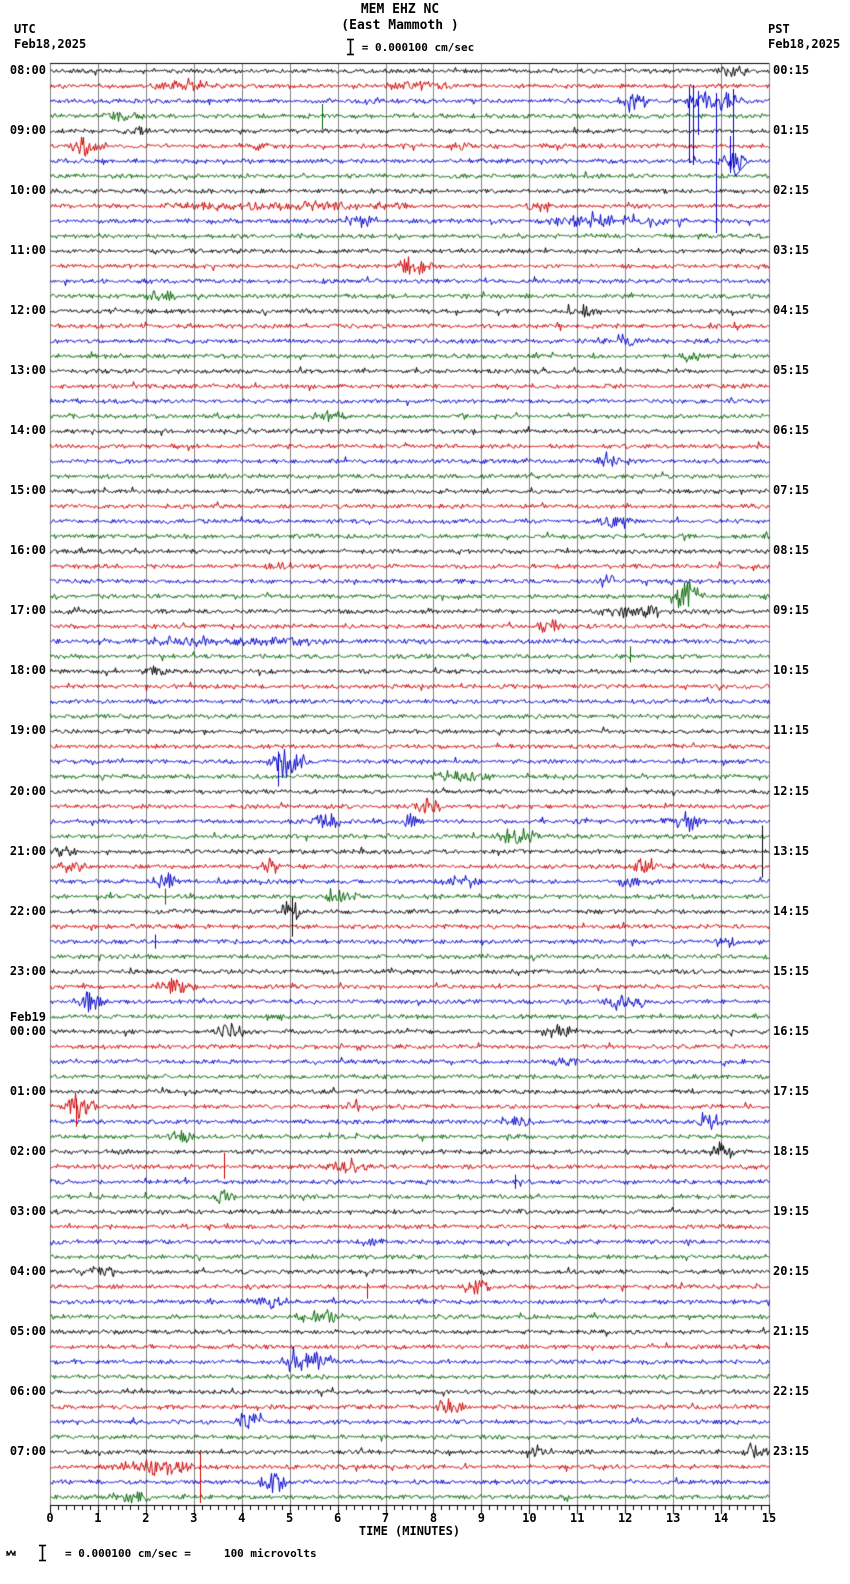  What do you see at coordinates (27, 310) in the screenshot?
I see `utc-hour-label: 12:00` at bounding box center [27, 310].